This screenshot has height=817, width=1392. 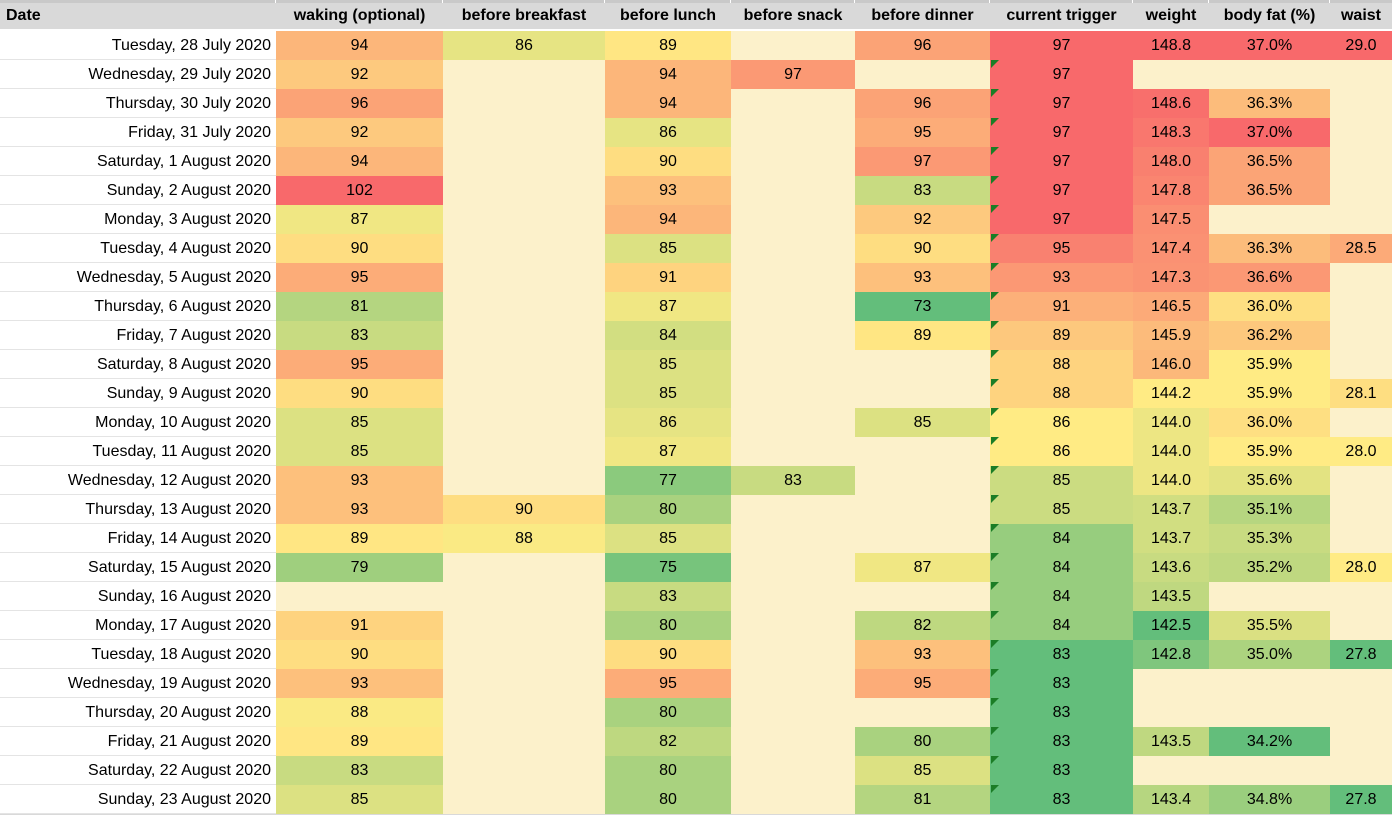 What do you see at coordinates (668, 741) in the screenshot?
I see `cell-lunch: 82` at bounding box center [668, 741].